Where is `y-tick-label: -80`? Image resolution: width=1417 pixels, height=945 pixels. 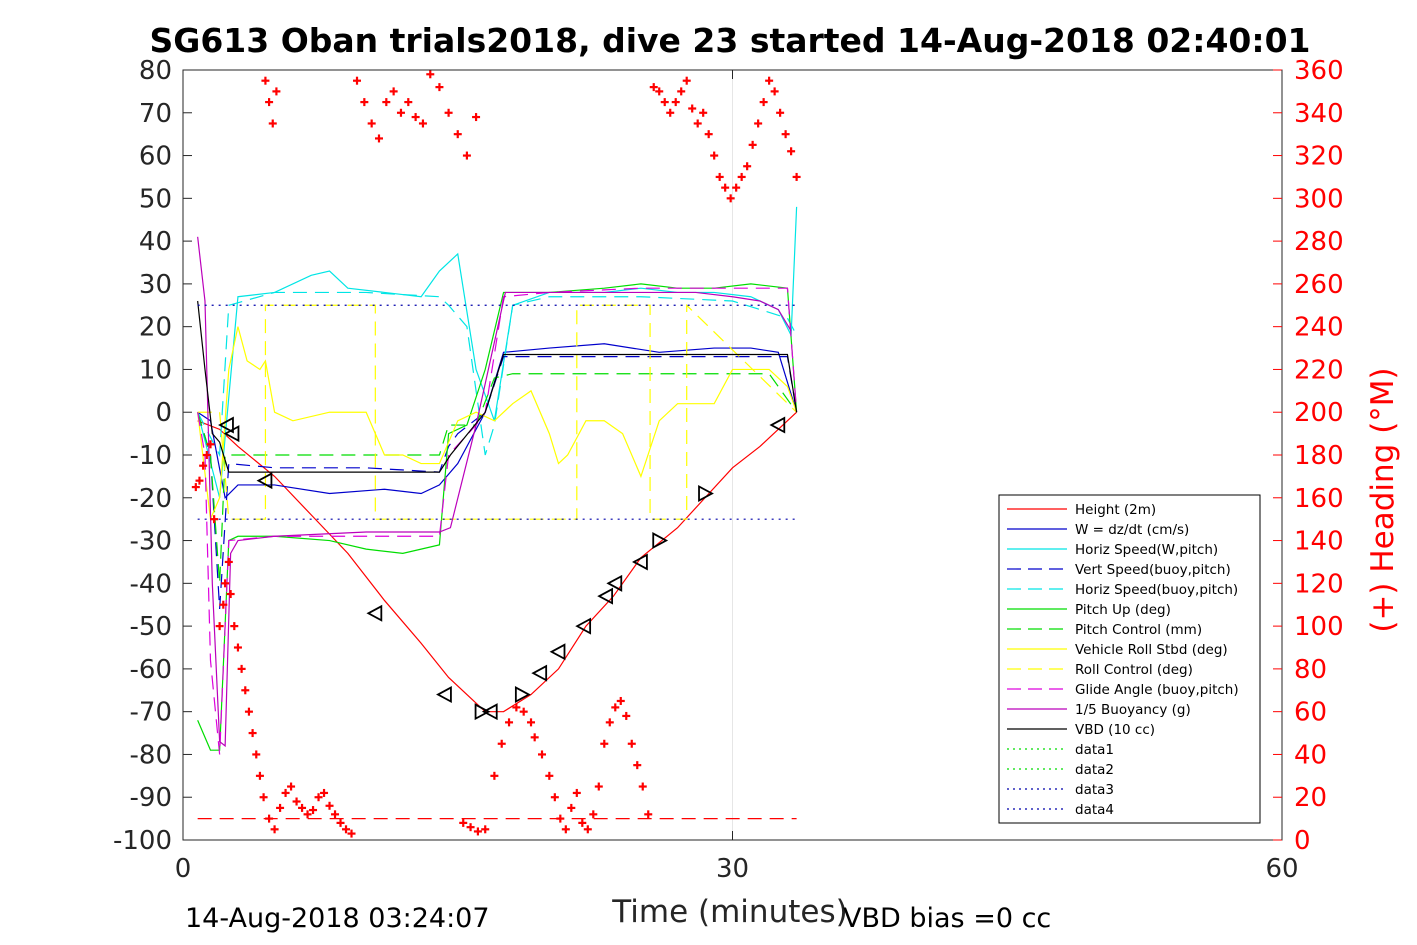
y-tick-label: -80 is located at coordinates (151, 755).